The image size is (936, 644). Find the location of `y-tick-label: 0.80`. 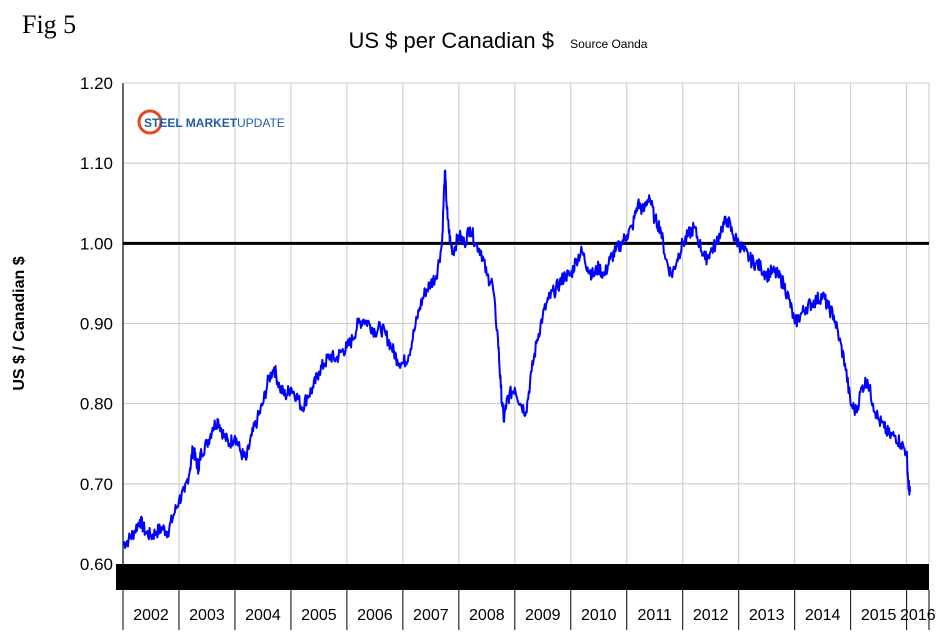

y-tick-label: 0.80 is located at coordinates (96, 404).